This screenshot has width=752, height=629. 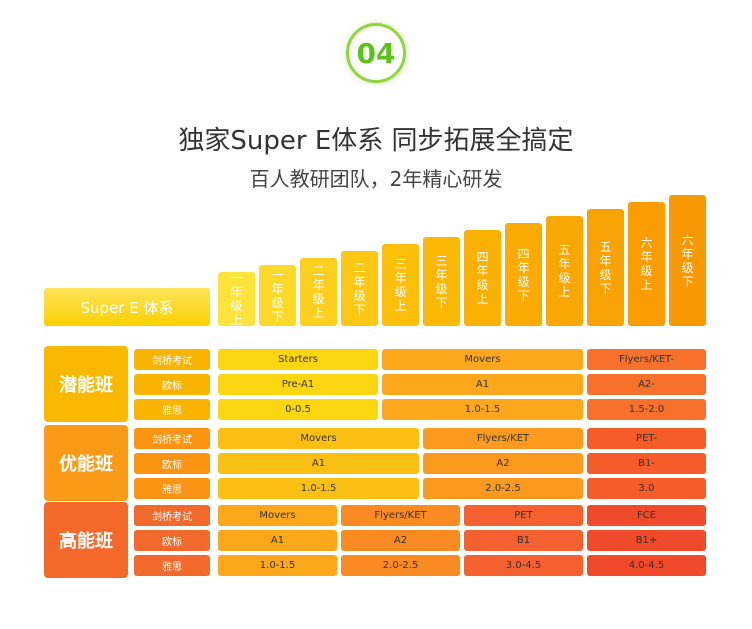 I want to click on cell: 3.0-4.5, so click(x=523, y=565).